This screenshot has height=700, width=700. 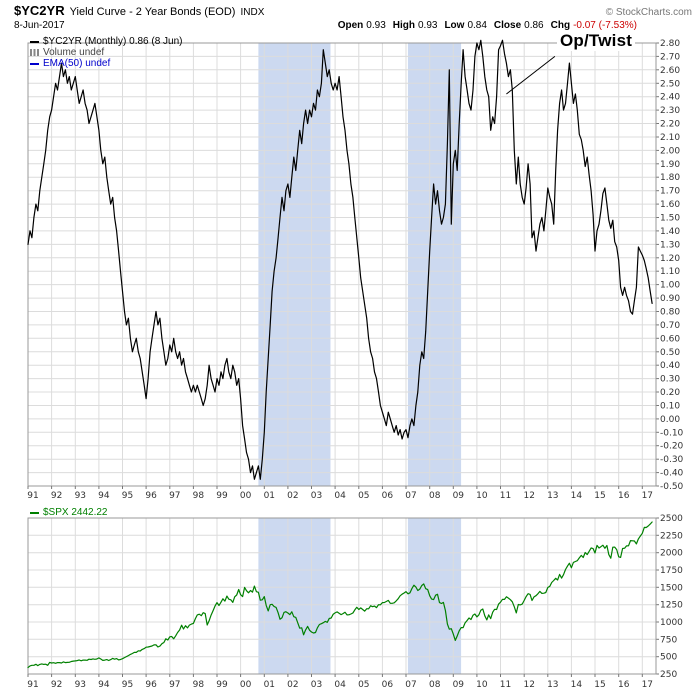 I want to click on svg-text: 2.40, so click(x=670, y=98).